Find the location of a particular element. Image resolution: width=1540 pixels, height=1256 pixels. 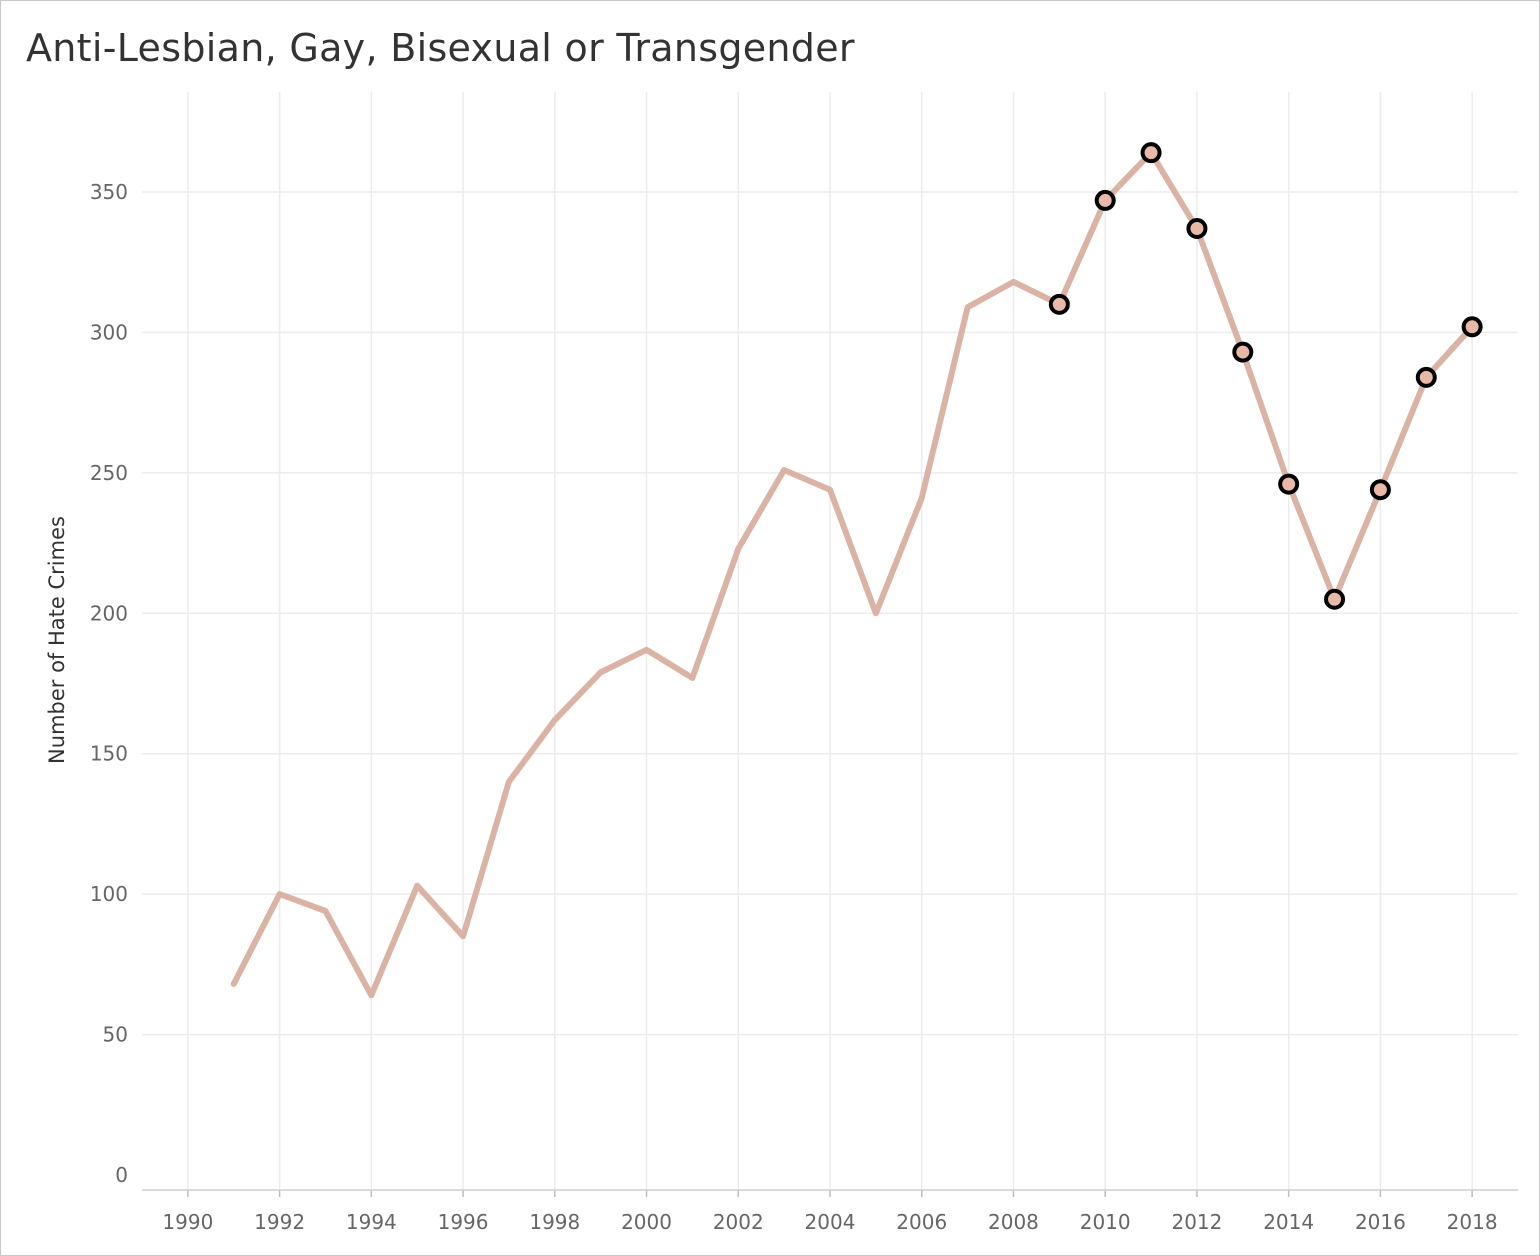

x-tick-label: 2018 is located at coordinates (1472, 1222).